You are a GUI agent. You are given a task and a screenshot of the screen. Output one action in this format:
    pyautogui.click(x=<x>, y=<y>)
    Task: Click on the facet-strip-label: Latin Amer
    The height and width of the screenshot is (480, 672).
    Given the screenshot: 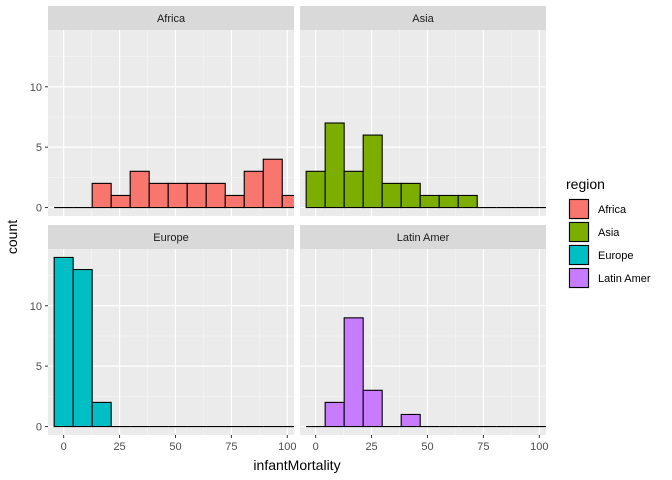 What is the action you would take?
    pyautogui.click(x=423, y=238)
    